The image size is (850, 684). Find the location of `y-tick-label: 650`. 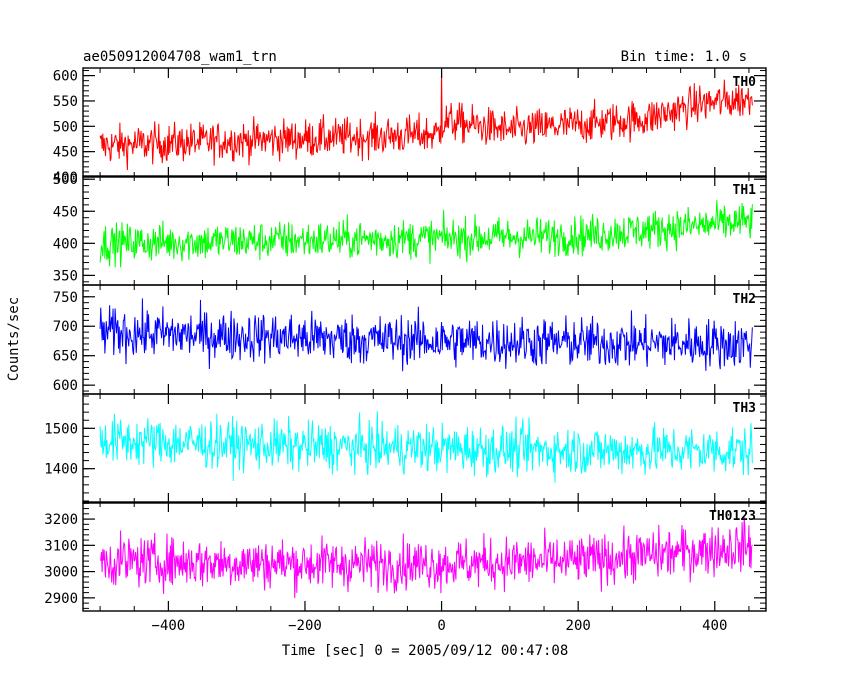

y-tick-label: 650 is located at coordinates (65, 357).